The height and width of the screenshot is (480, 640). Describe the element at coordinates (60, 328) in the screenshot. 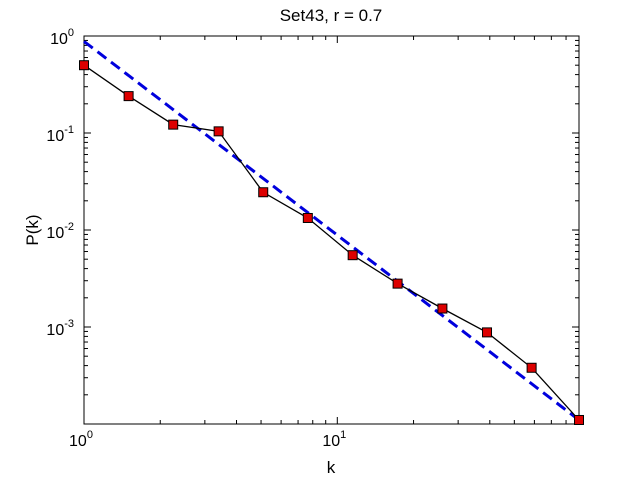

I see `y-tick-label: 10⁻³` at that location.